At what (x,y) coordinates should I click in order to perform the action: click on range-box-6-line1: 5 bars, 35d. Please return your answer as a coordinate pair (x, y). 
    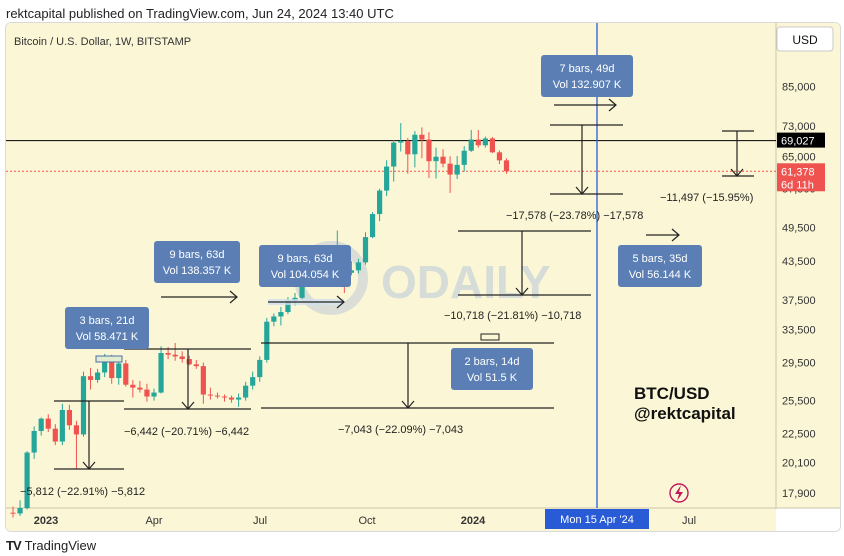
    Looking at the image, I should click on (659, 259).